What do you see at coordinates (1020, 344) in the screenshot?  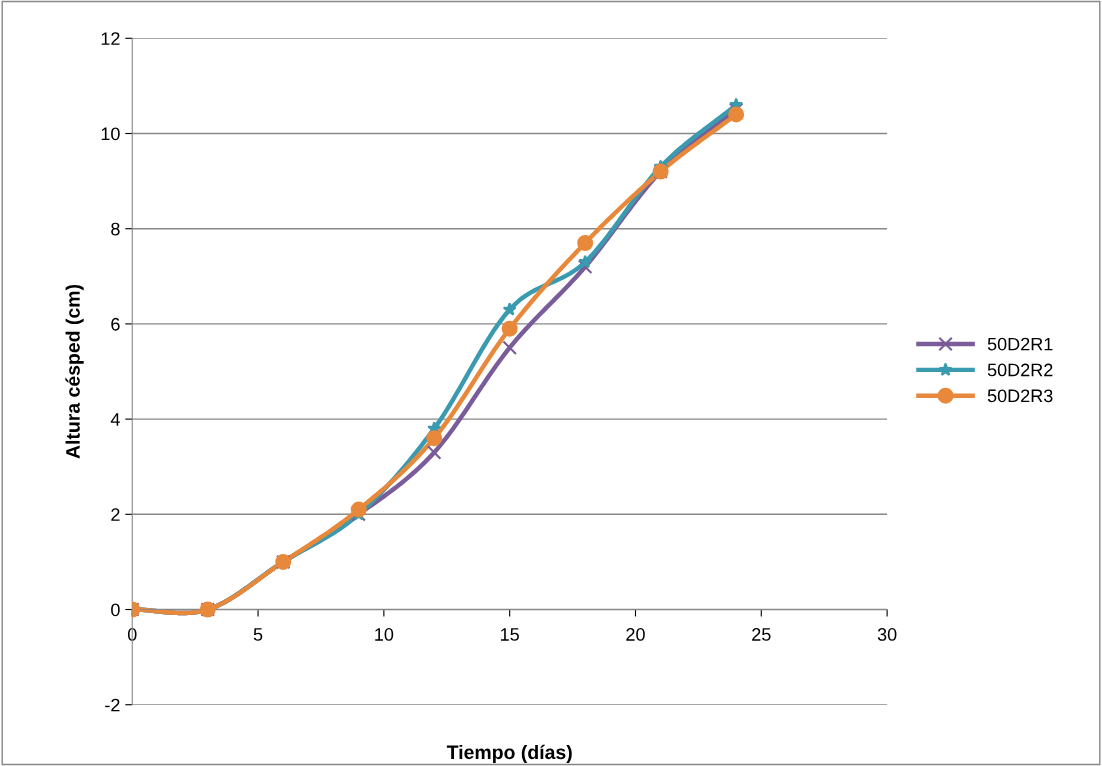 I see `legend-label: 50D2R1` at bounding box center [1020, 344].